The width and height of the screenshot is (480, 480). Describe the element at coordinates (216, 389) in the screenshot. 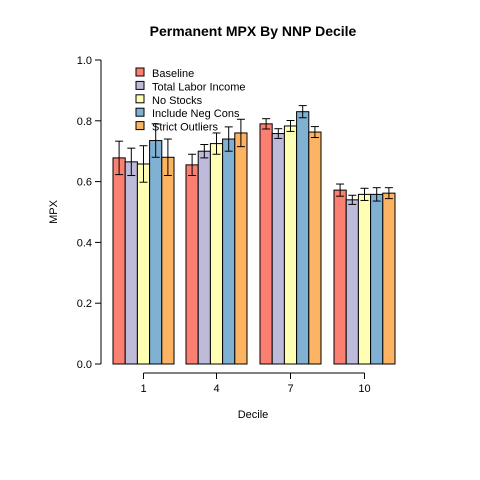

I see `x-tick-label: 4` at that location.